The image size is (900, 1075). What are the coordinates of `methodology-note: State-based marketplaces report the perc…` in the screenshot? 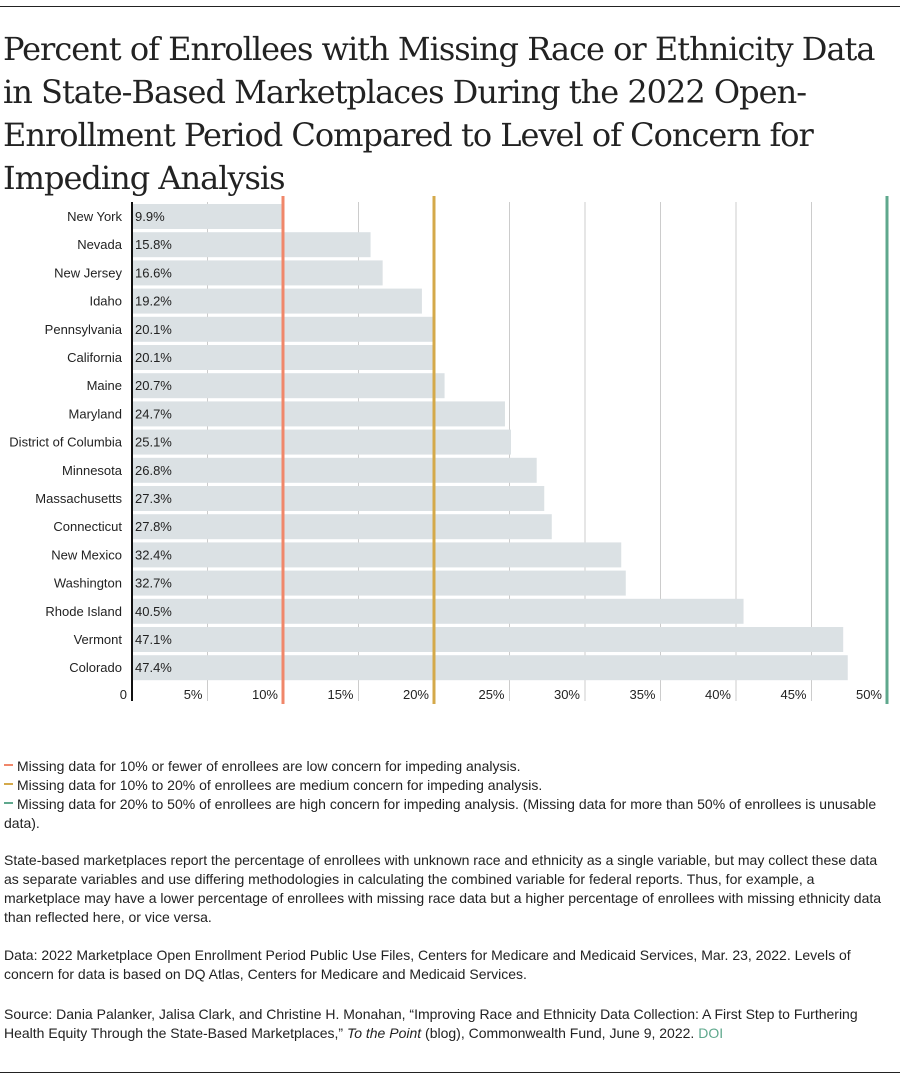 It's located at (443, 888).